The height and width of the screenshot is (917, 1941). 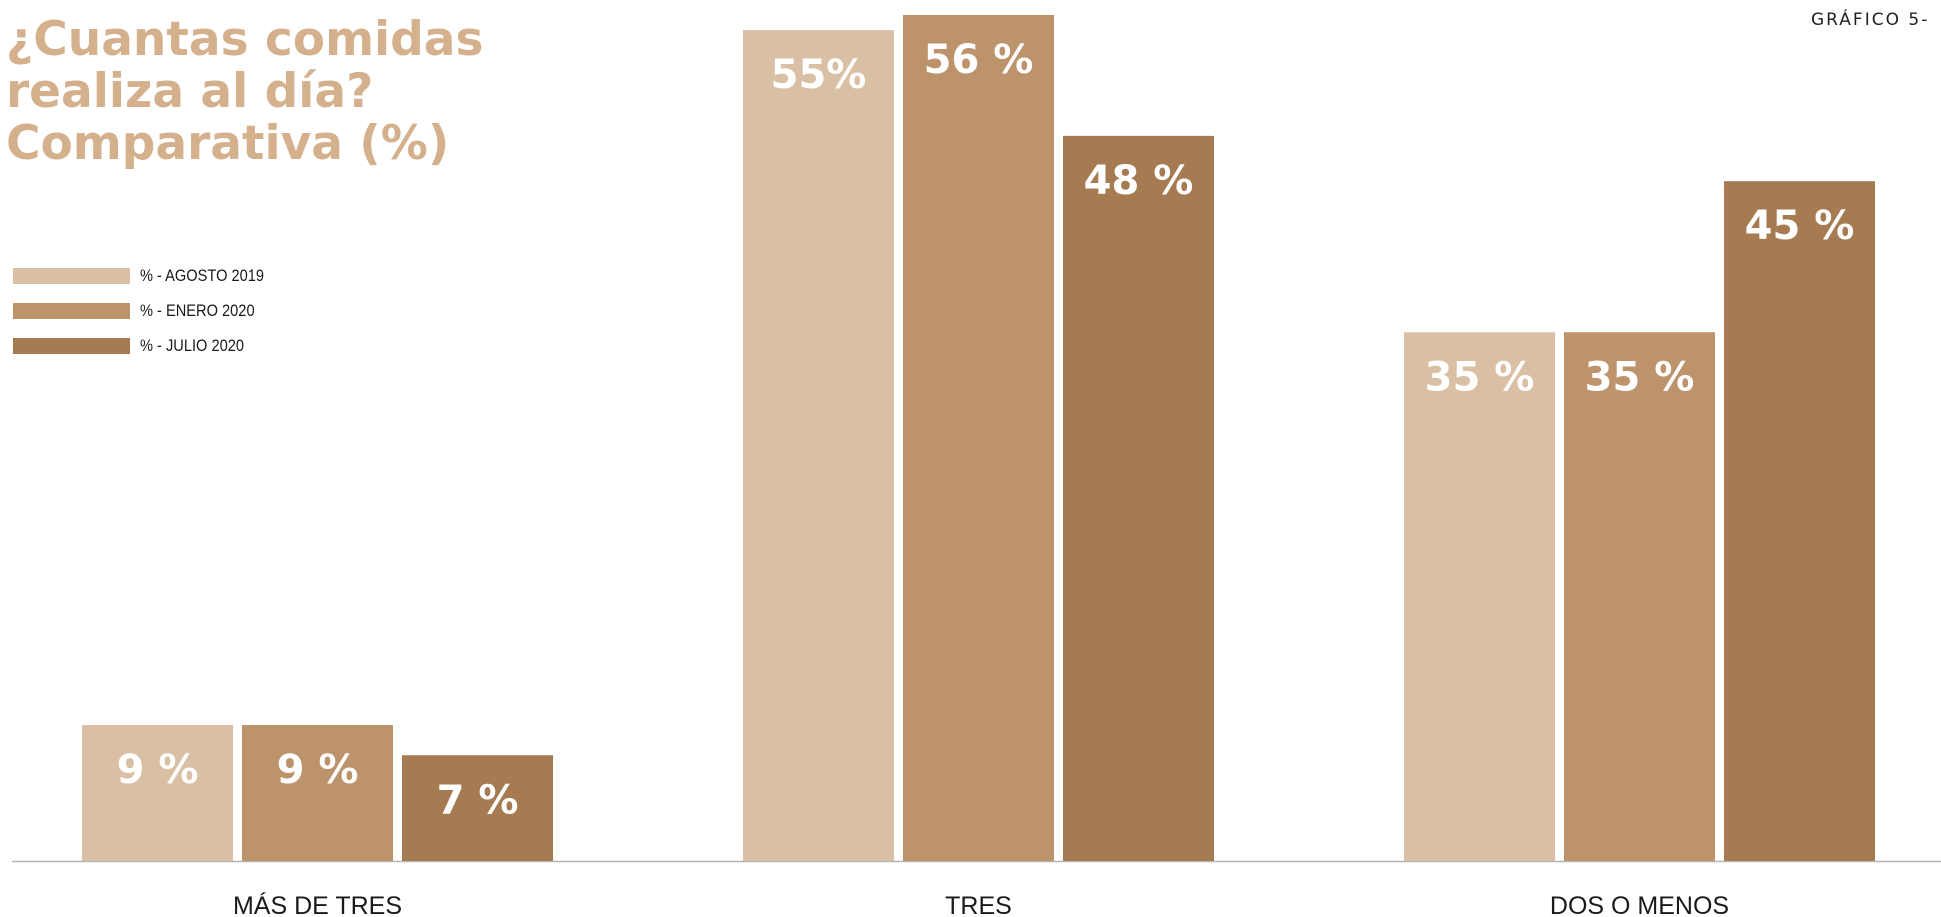 I want to click on x-tick-label: MÁS DE TRES, so click(x=317, y=904).